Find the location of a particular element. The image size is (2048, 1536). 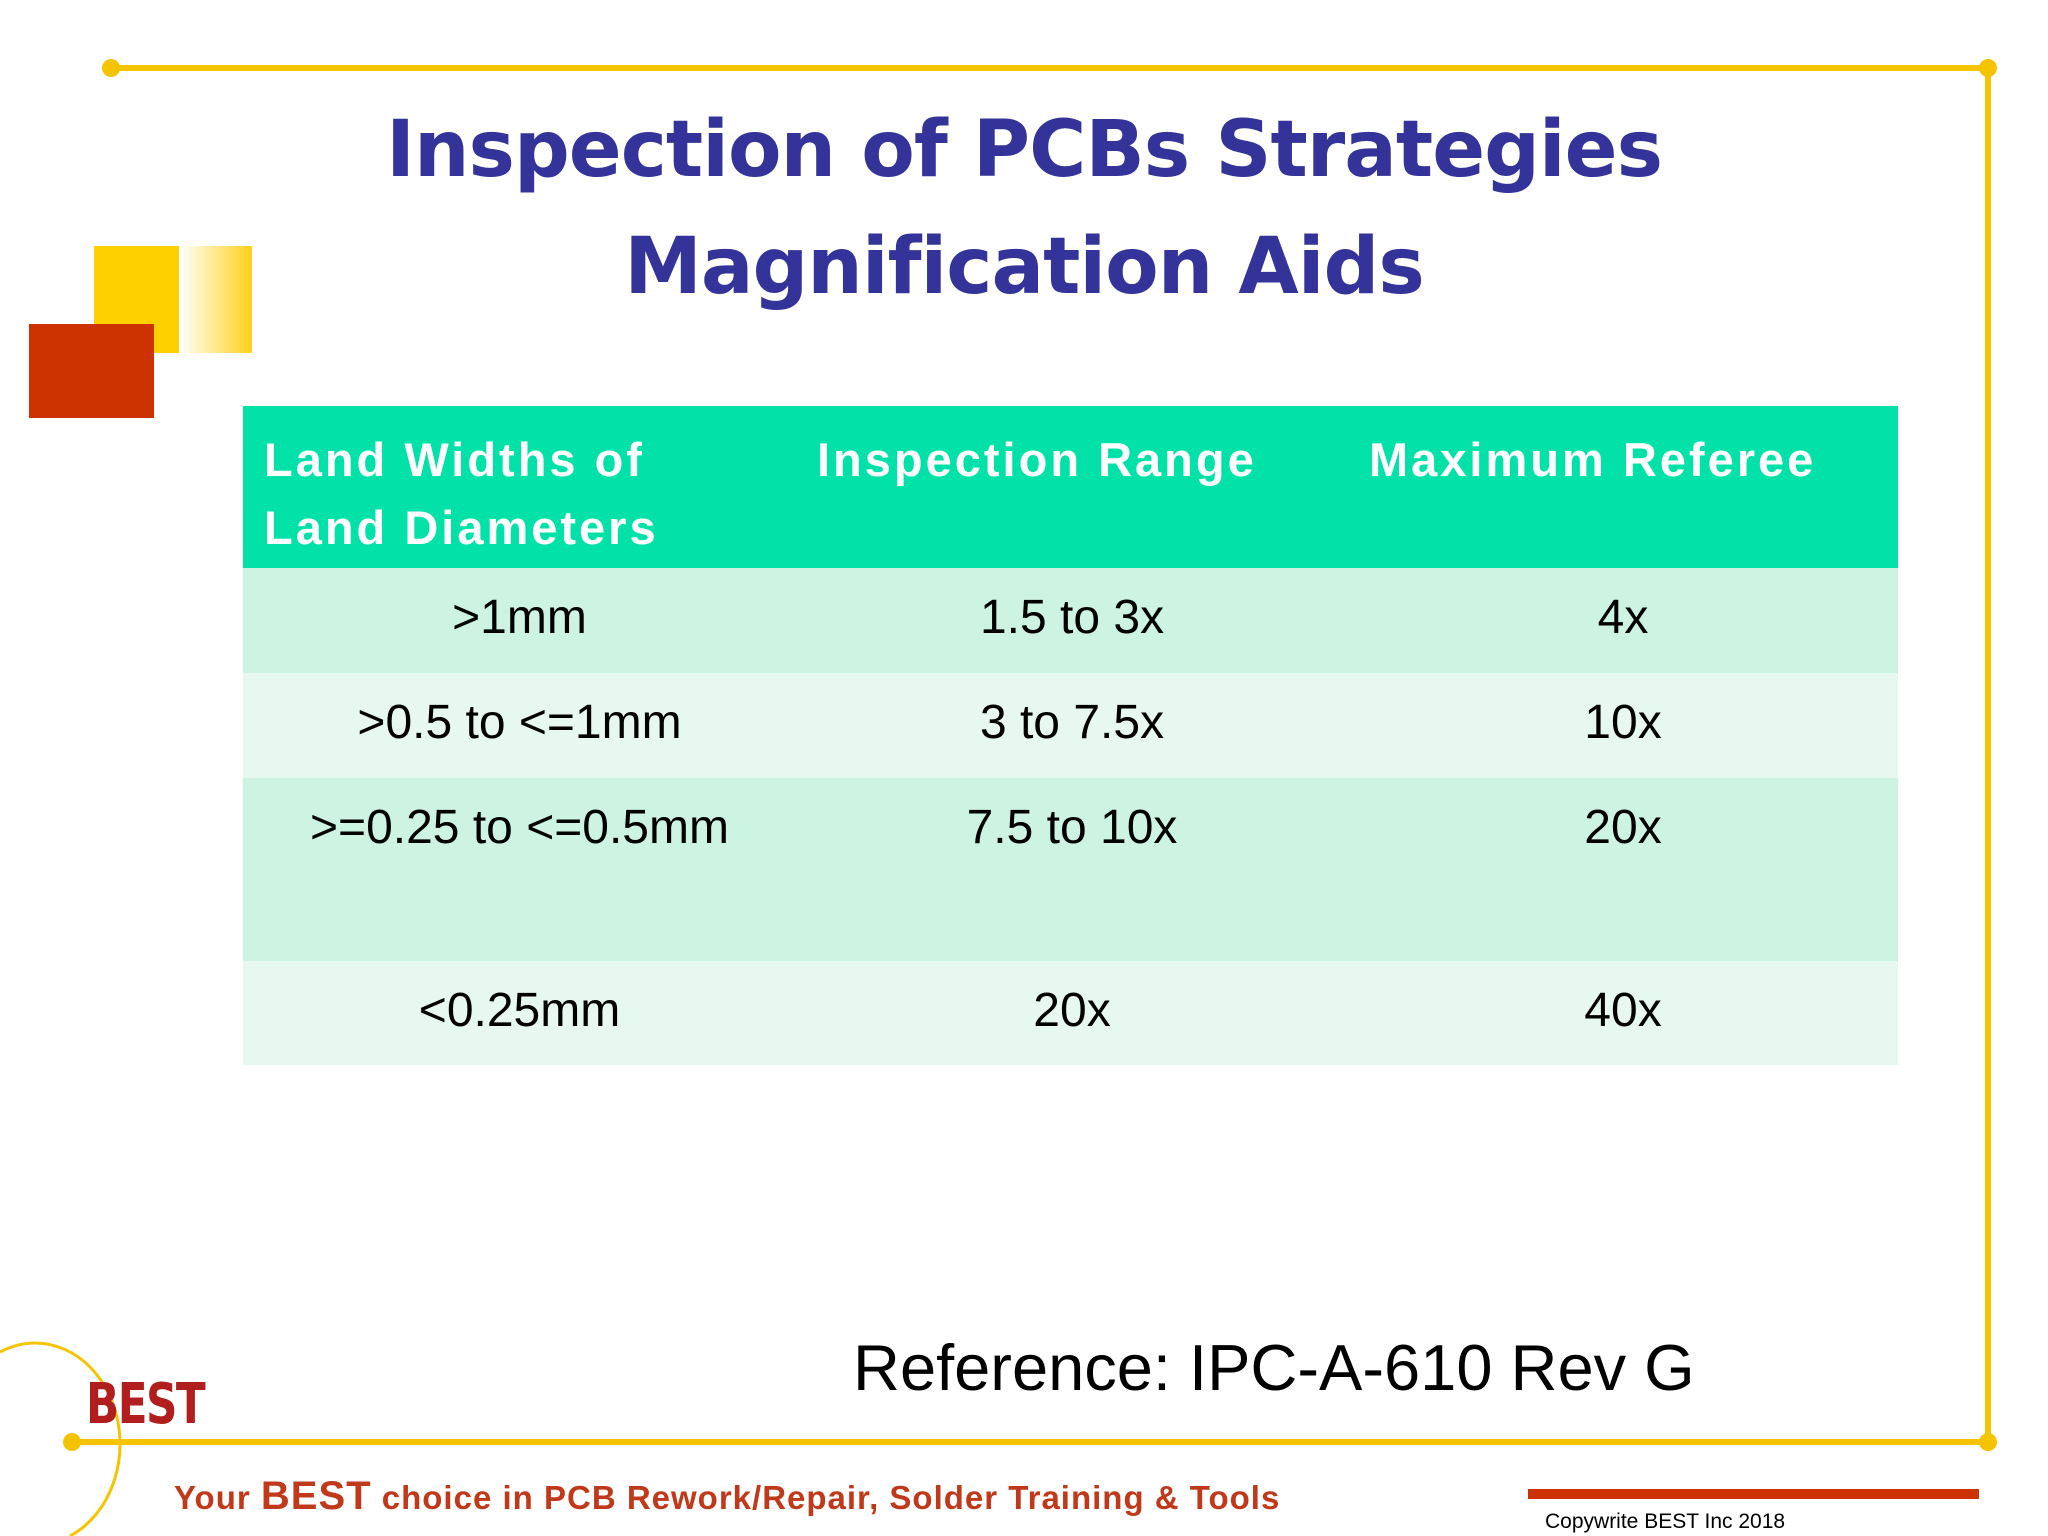

table-row: >0.5 to <=1mm 3 to 7.5x 10x is located at coordinates (1070, 725).